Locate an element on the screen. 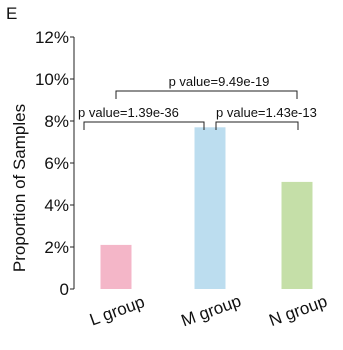  y-tick-label: 0 is located at coordinates (64, 289).